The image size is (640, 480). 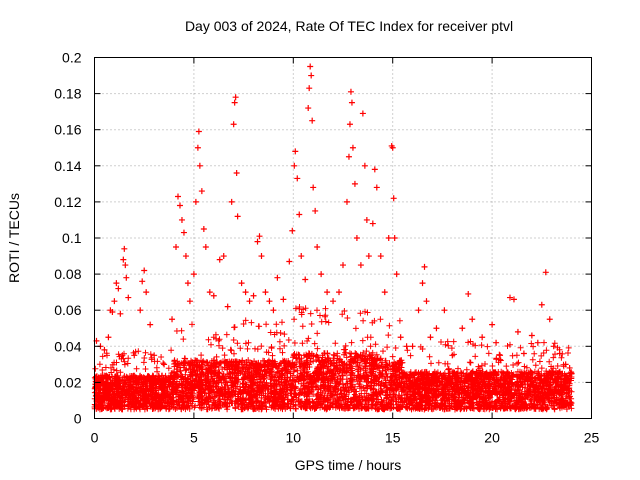 I want to click on x-tick-label: 25, so click(x=592, y=438).